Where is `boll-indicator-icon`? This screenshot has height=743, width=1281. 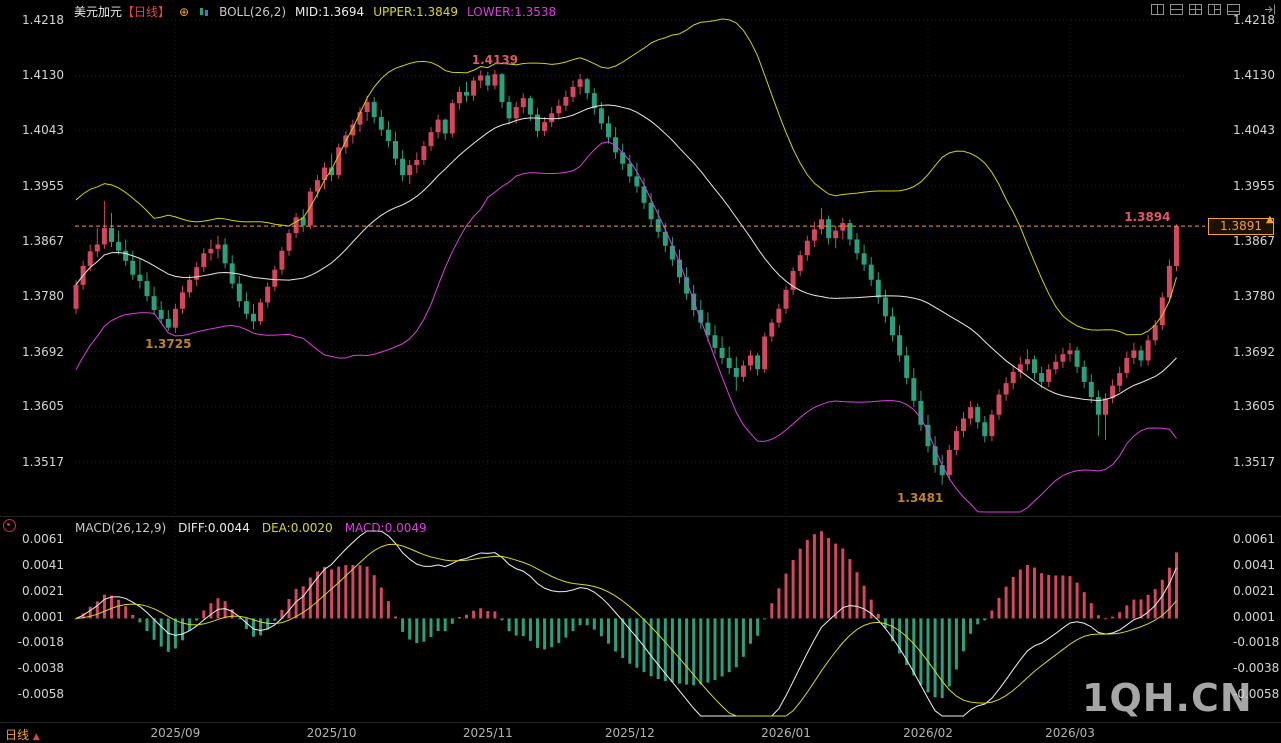 boll-indicator-icon is located at coordinates (204, 12).